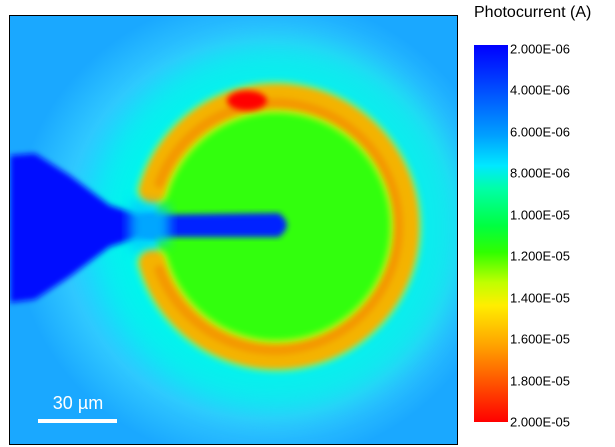 The height and width of the screenshot is (447, 615). Describe the element at coordinates (540, 49) in the screenshot. I see `colorbar-tick-label: 2.000E-06` at that location.